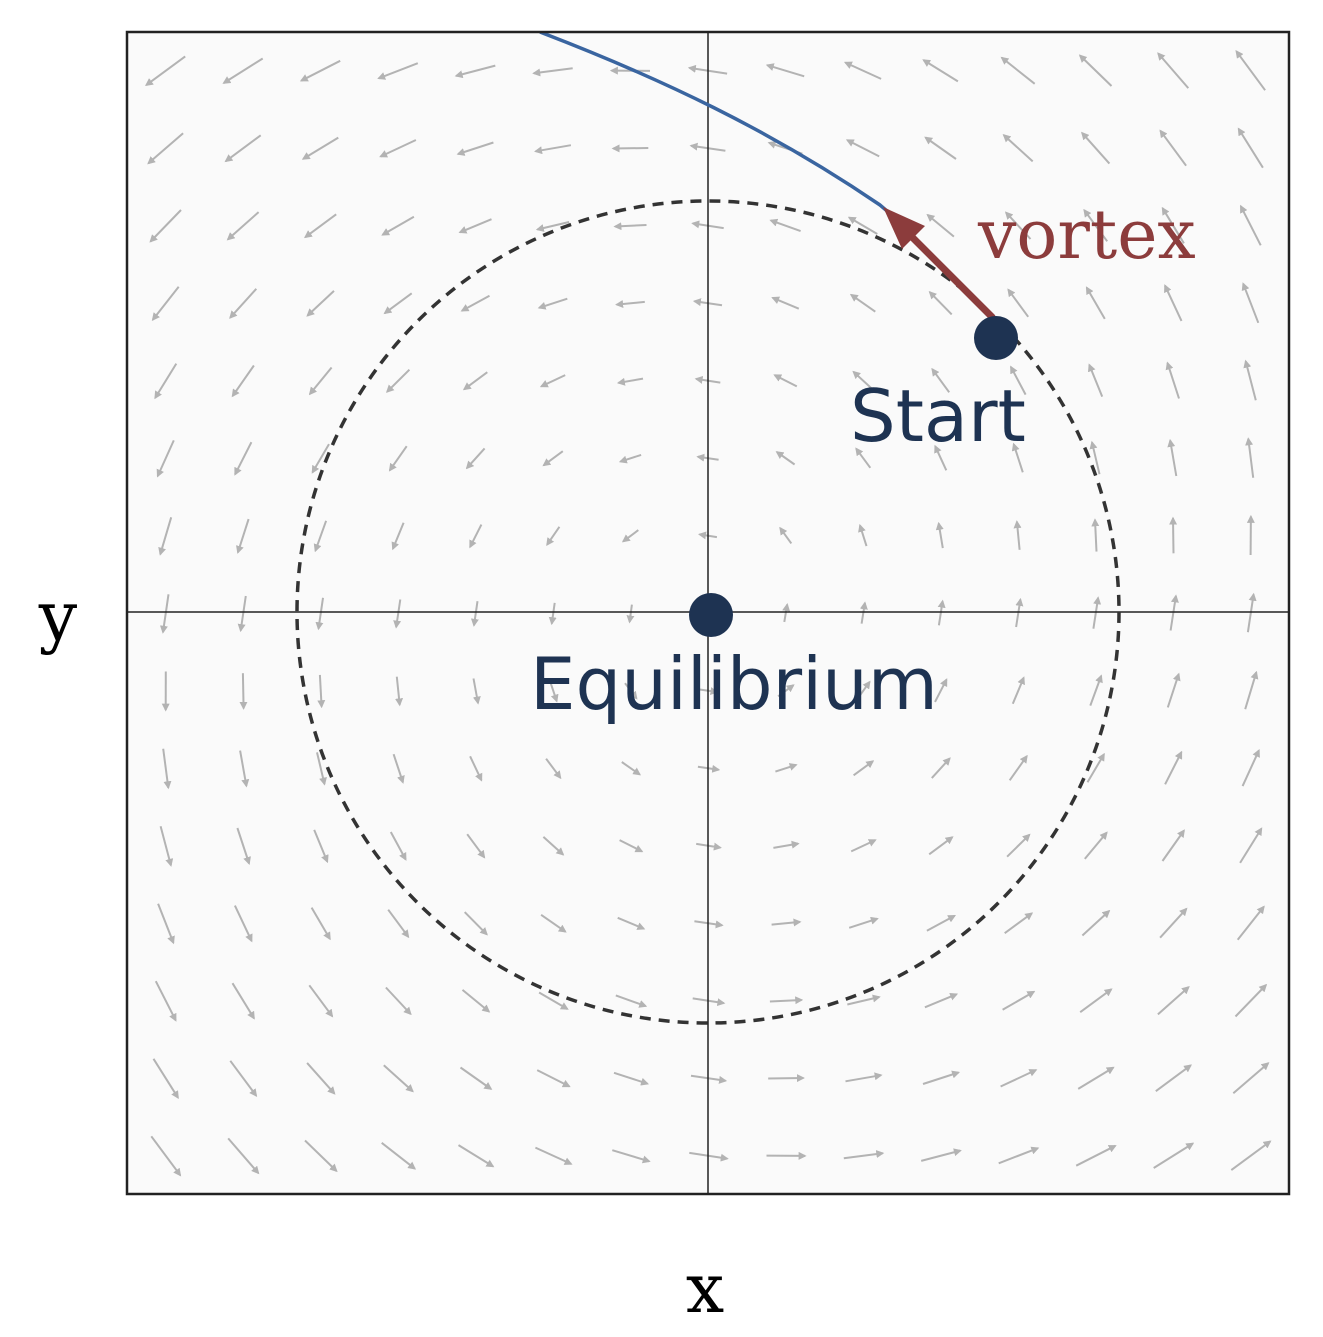 Image resolution: width=1323 pixels, height=1337 pixels. What do you see at coordinates (734, 684) in the screenshot?
I see `equilibrium-label: Equilibrium` at bounding box center [734, 684].